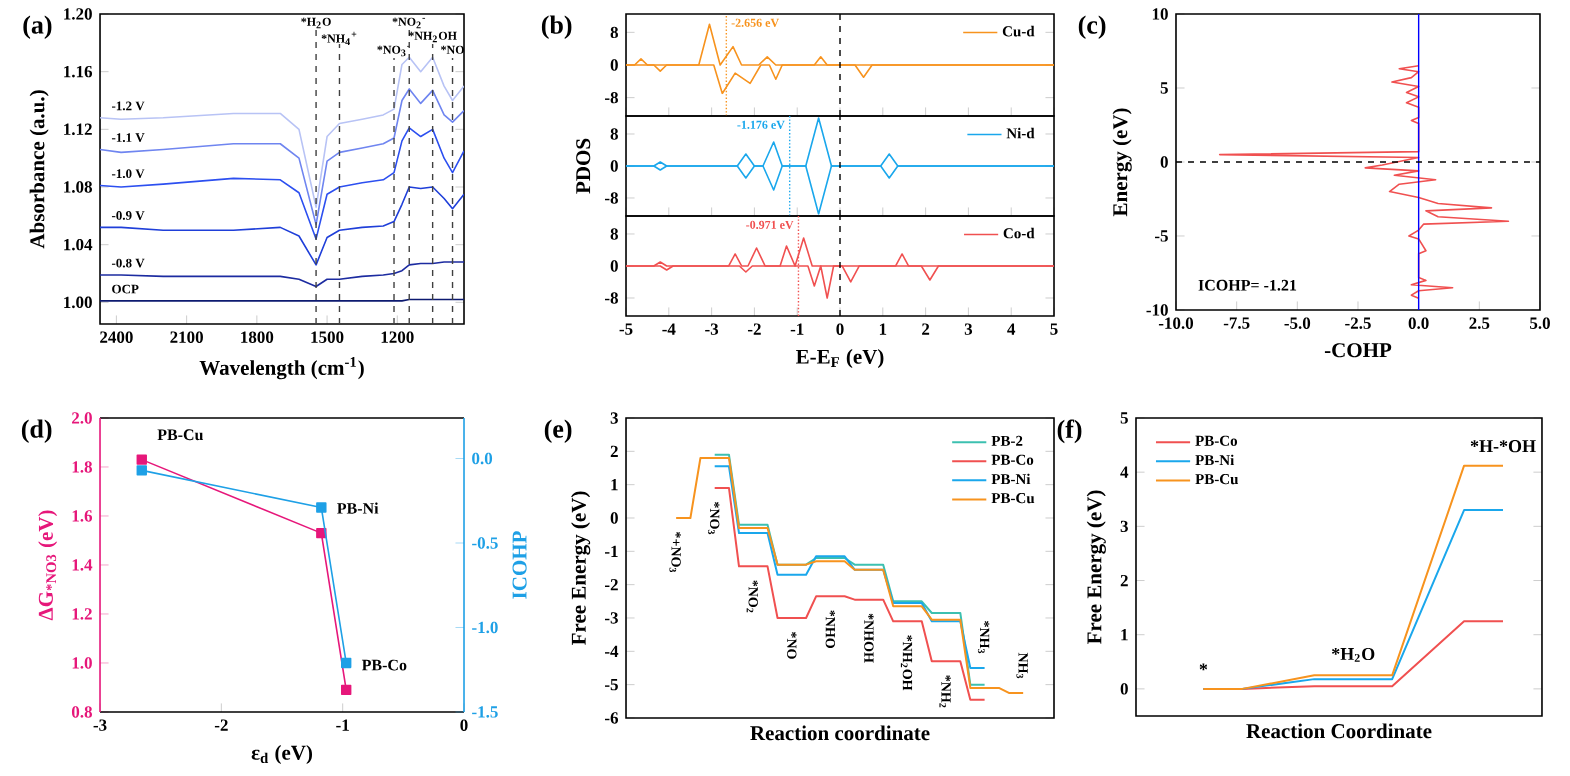 The height and width of the screenshot is (776, 1570). Describe the element at coordinates (485, 627) in the screenshot. I see `y2-tick-label: -1.0` at that location.